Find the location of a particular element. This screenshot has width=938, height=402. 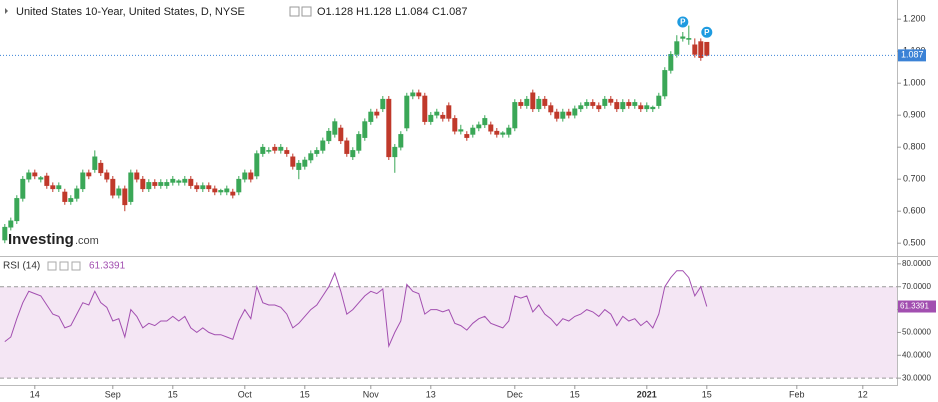

x-tick-label: 12 is located at coordinates (863, 394).